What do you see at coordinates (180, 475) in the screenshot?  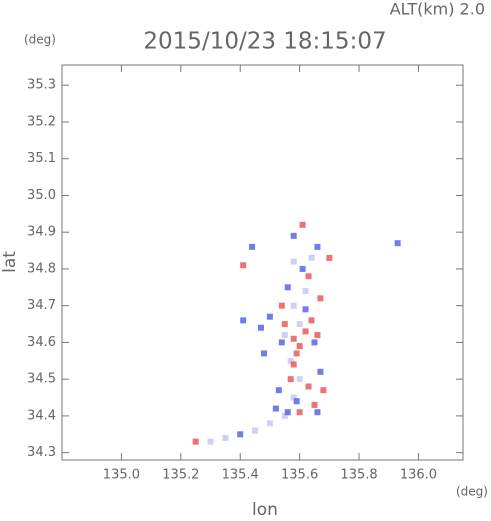 I see `x-tick-label: 135.2` at bounding box center [180, 475].